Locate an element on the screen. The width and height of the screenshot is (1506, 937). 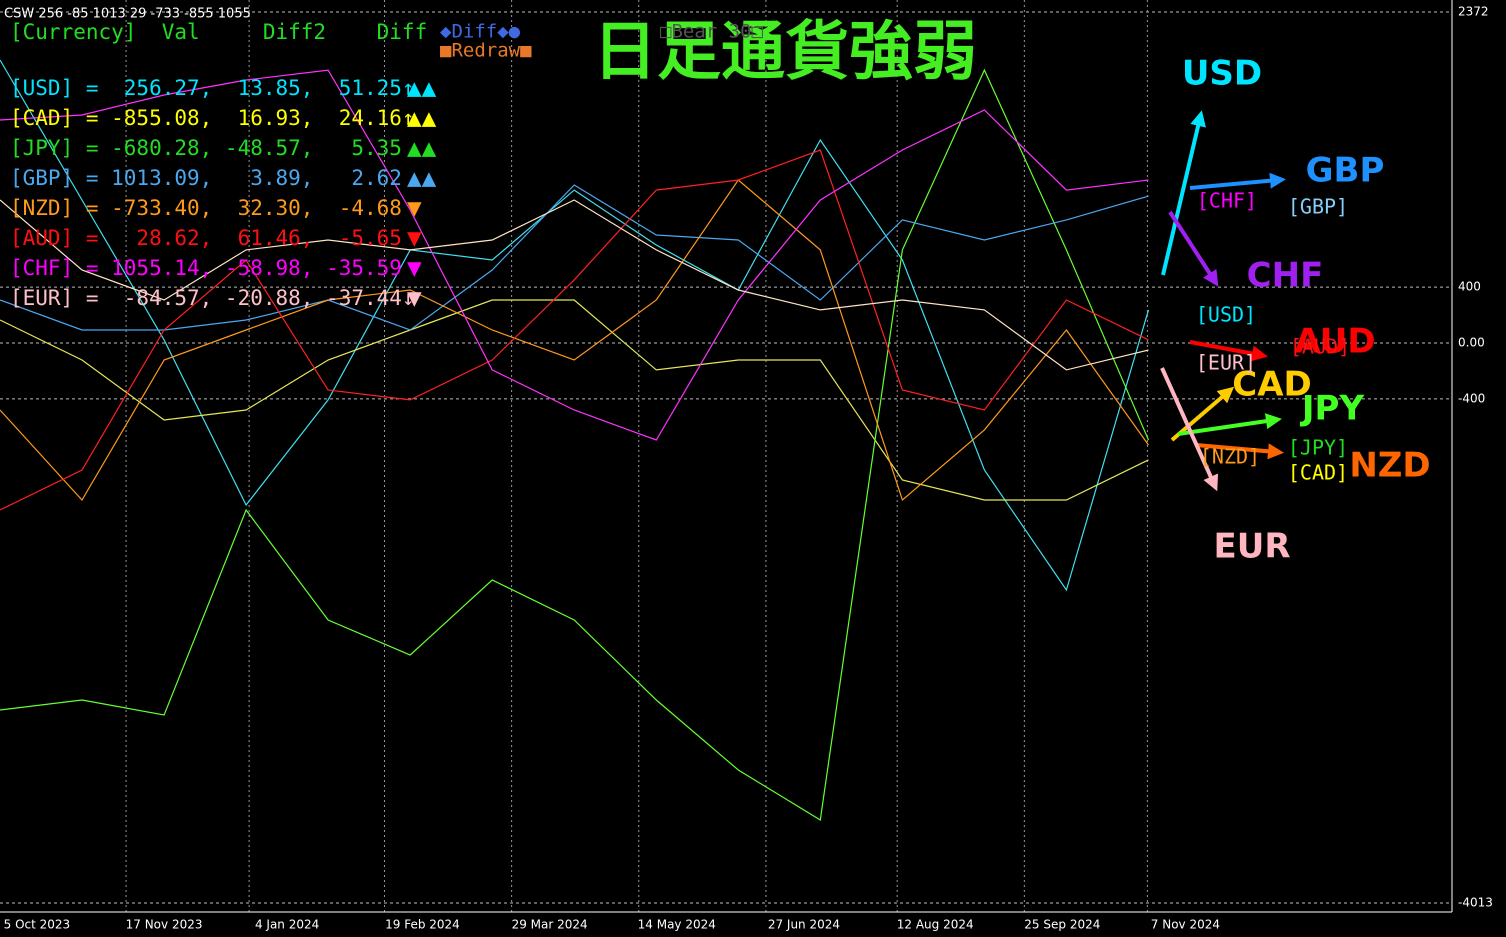
bracket-label: [USD] is located at coordinates (1226, 315).